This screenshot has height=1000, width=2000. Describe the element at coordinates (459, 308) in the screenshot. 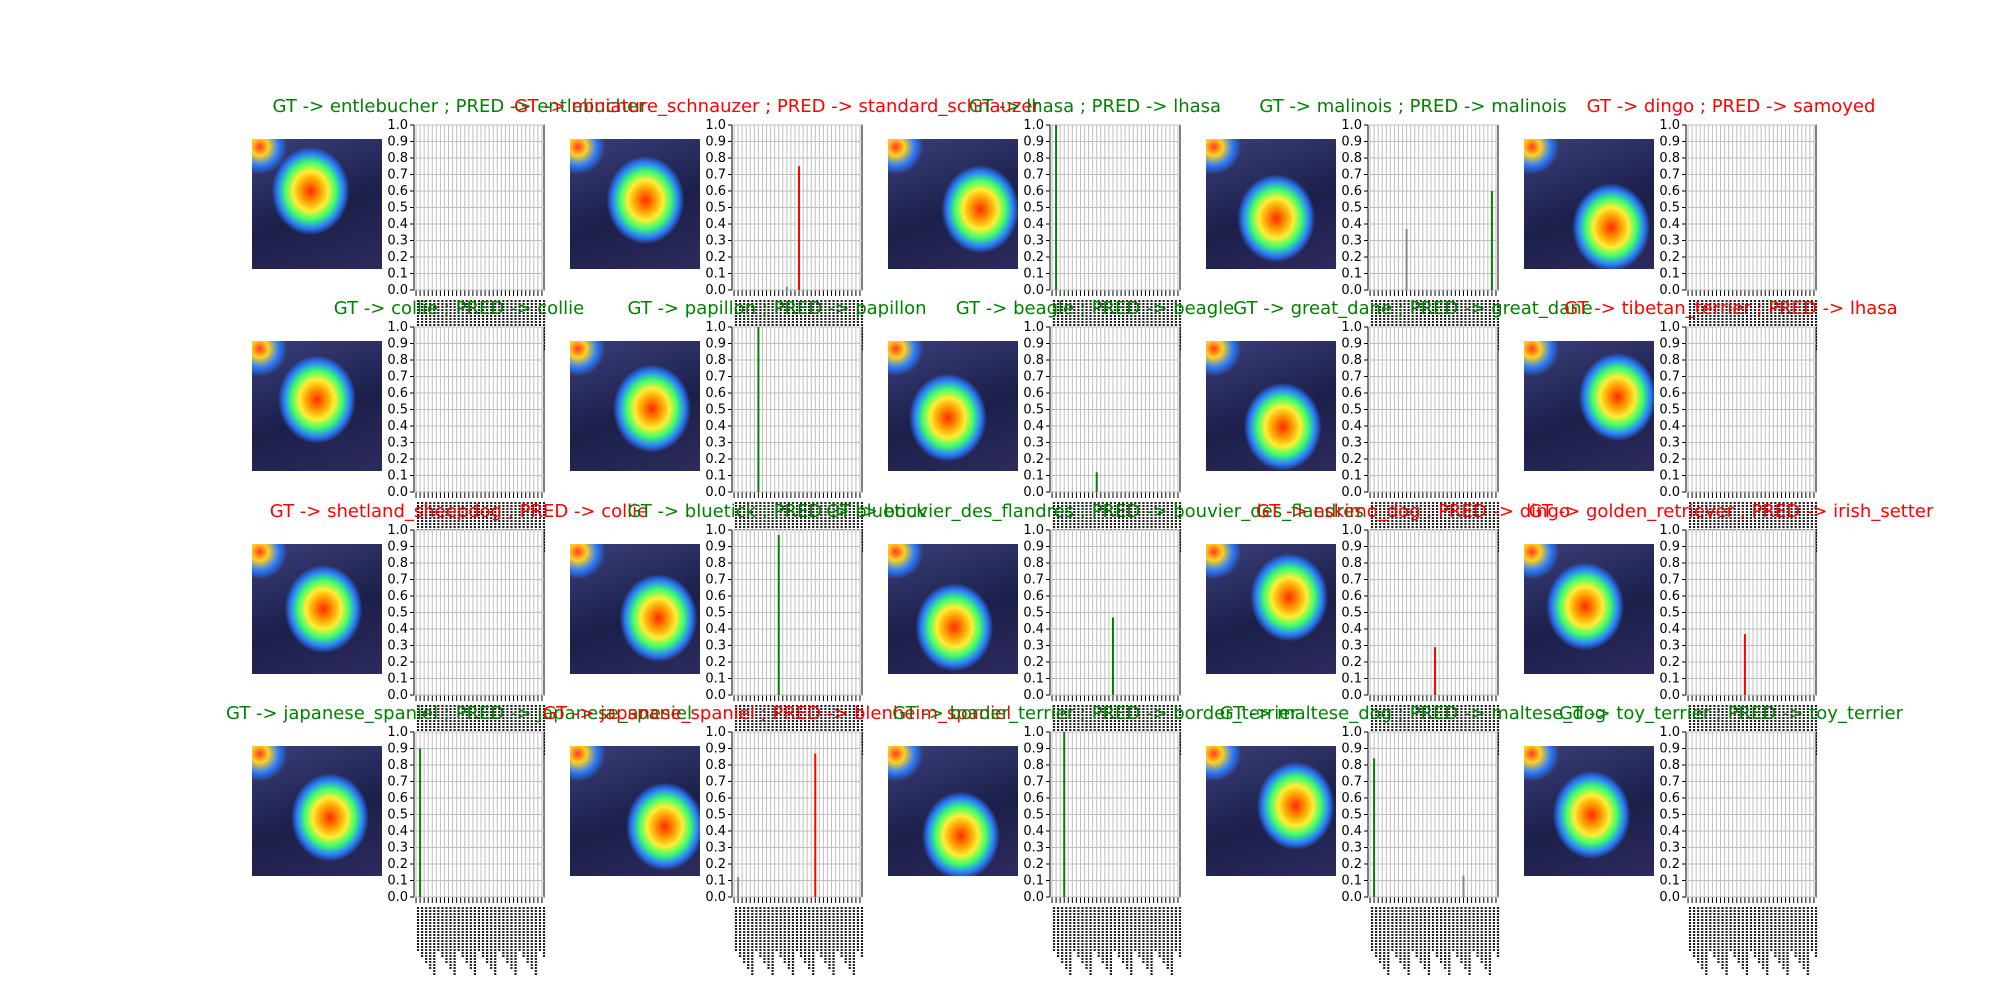

I see `panel-title: GT -> collie ; PRED -> collie` at that location.